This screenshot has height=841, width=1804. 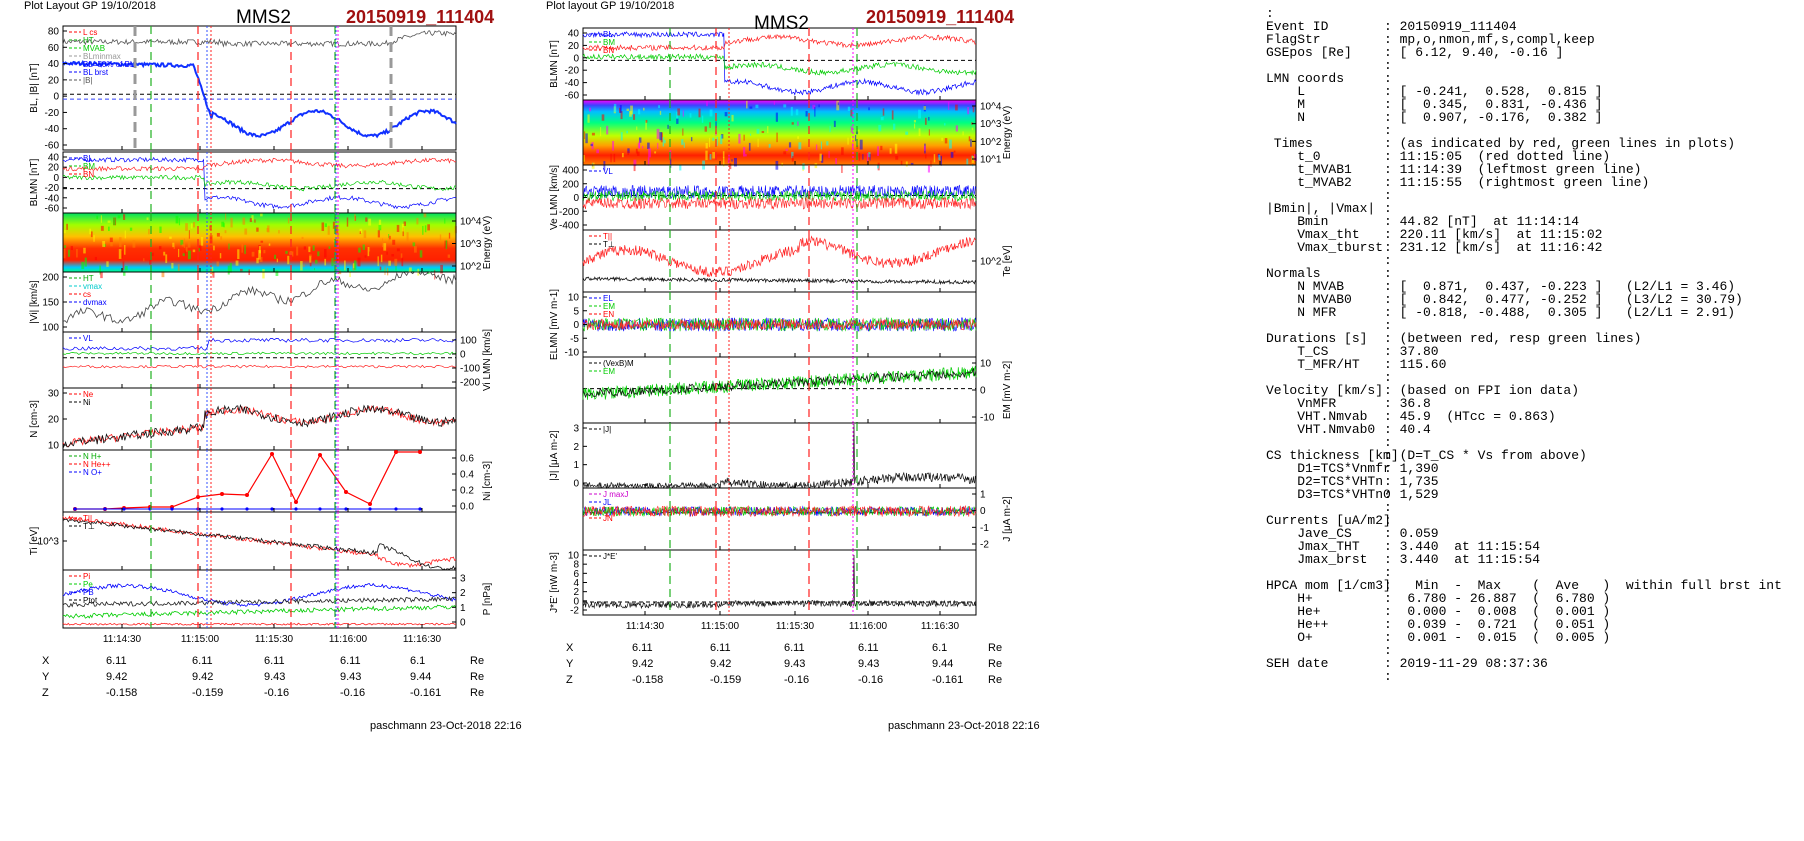 I want to click on info-key: He++, so click(x=1297, y=624).